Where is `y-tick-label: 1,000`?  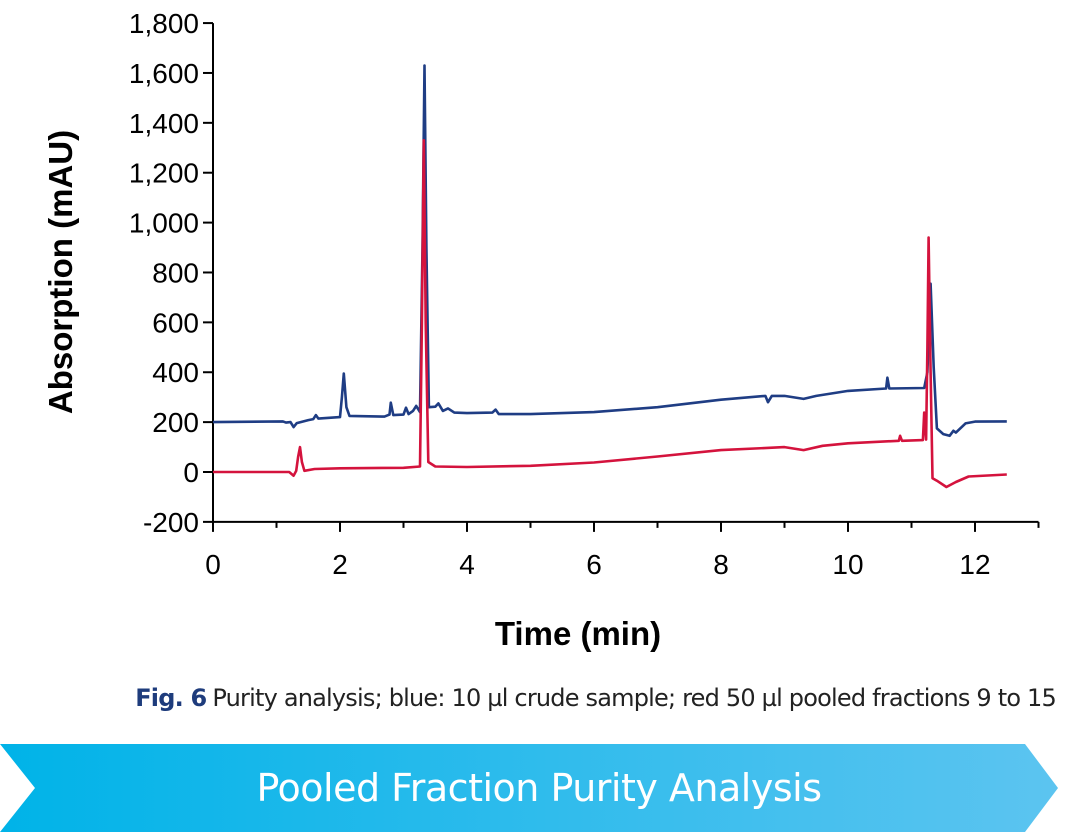 y-tick-label: 1,000 is located at coordinates (164, 223).